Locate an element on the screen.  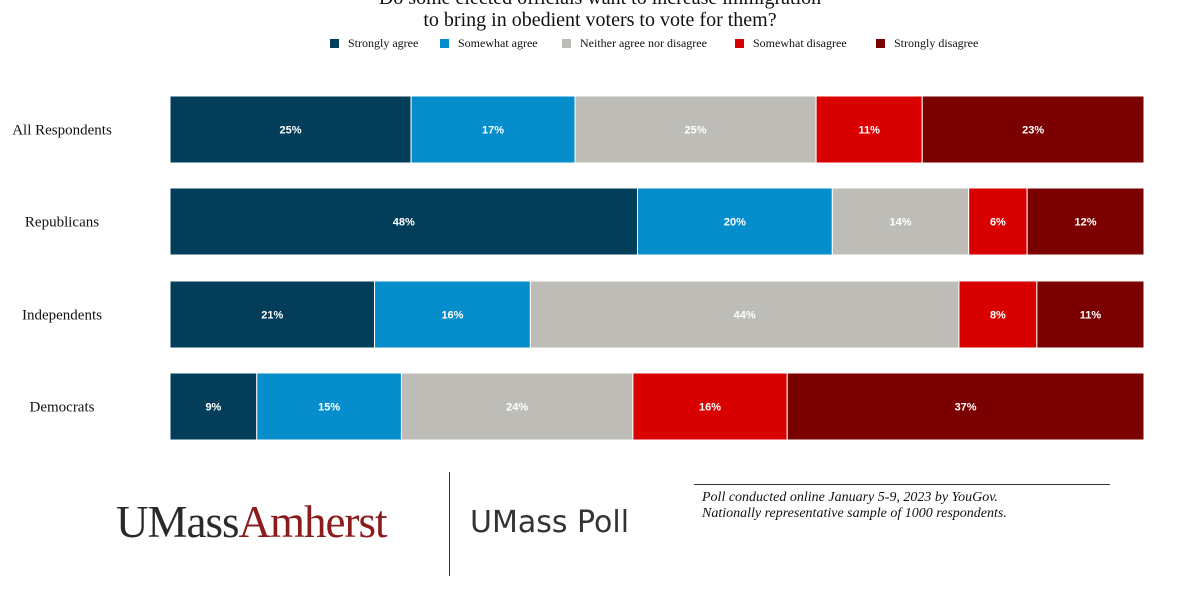
legend-item: Neither agree nor disagree is located at coordinates (634, 43).